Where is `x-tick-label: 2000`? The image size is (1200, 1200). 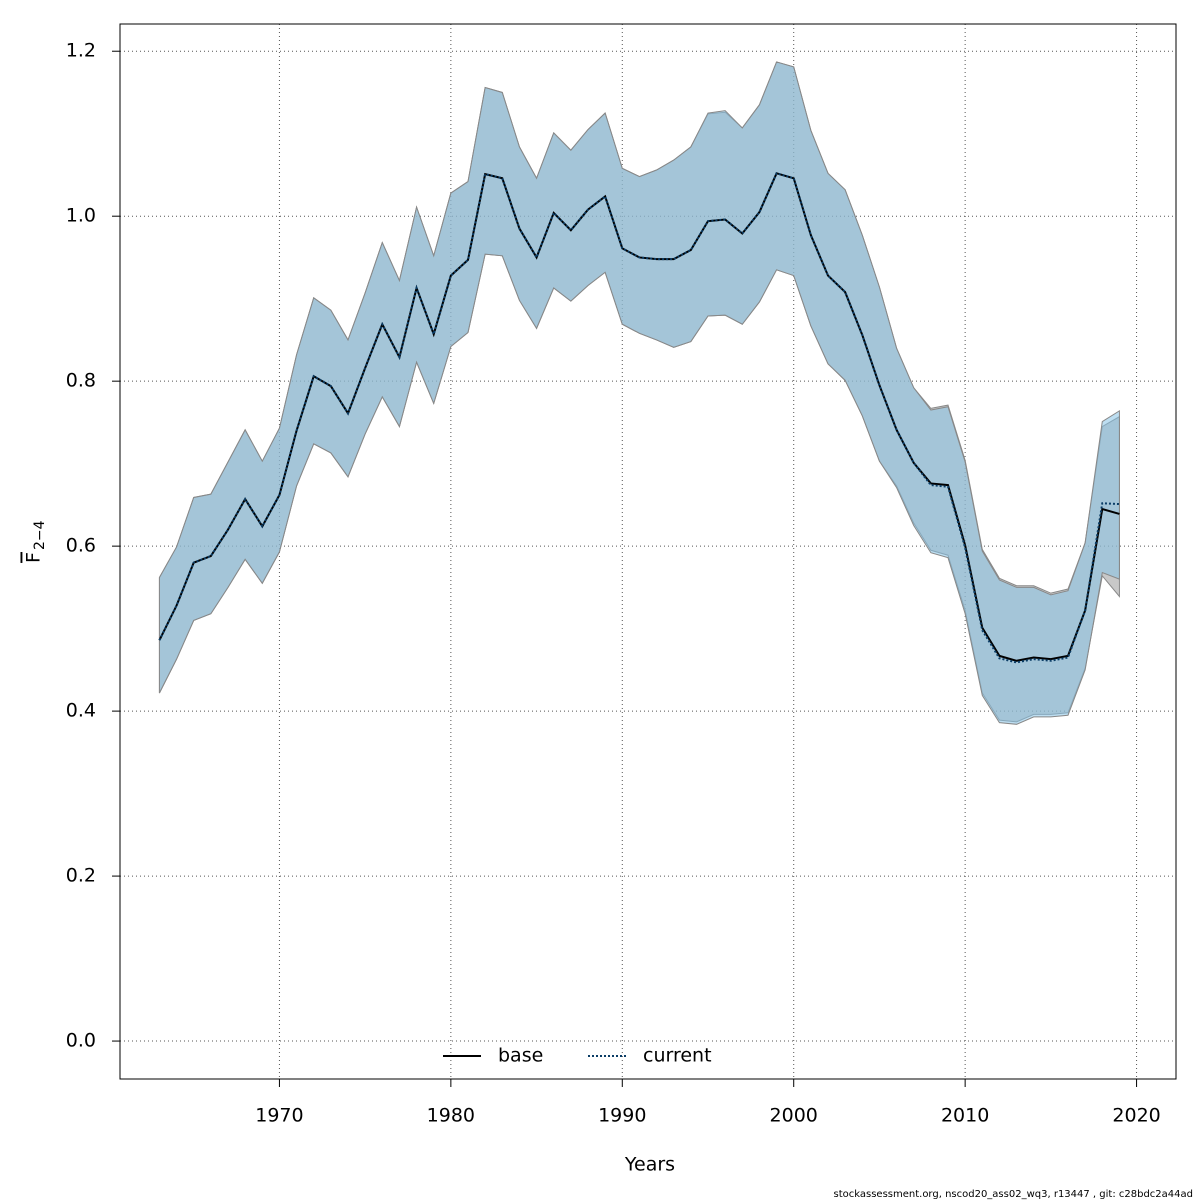 x-tick-label: 2000 is located at coordinates (794, 1116).